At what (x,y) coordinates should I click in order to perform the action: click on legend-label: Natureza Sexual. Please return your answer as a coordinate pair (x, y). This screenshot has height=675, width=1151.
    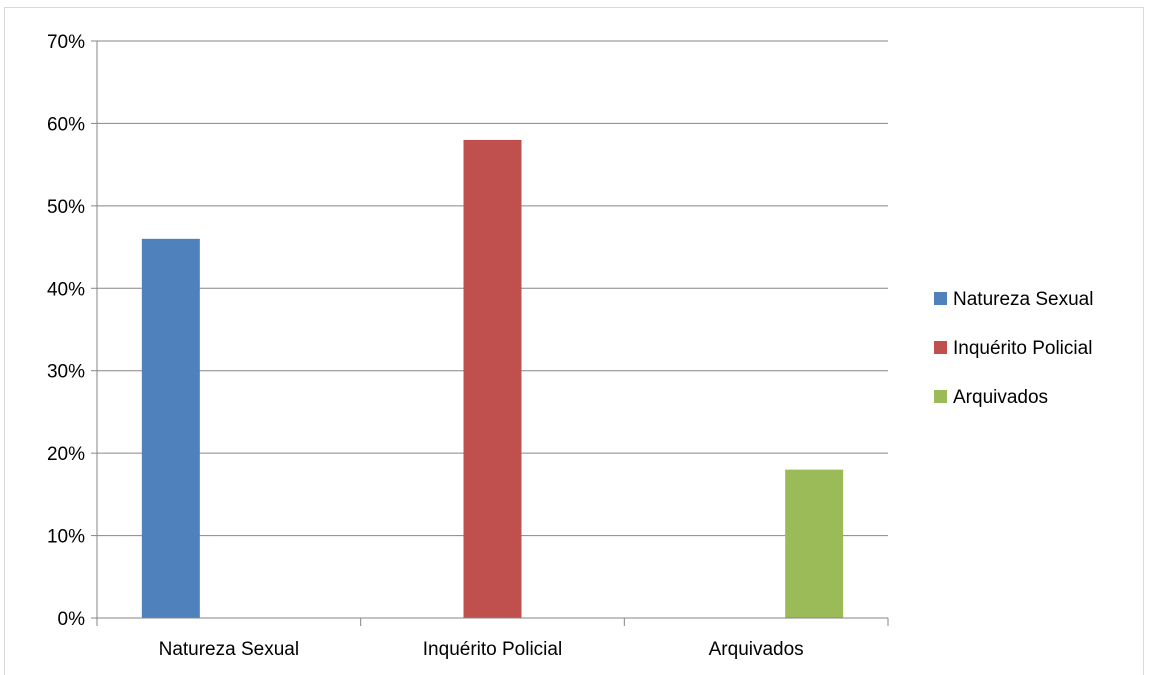
    Looking at the image, I should click on (1023, 299).